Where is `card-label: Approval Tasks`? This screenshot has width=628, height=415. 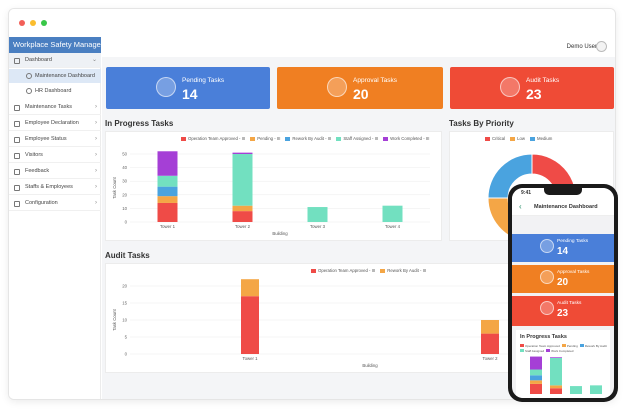 card-label: Approval Tasks is located at coordinates (375, 80).